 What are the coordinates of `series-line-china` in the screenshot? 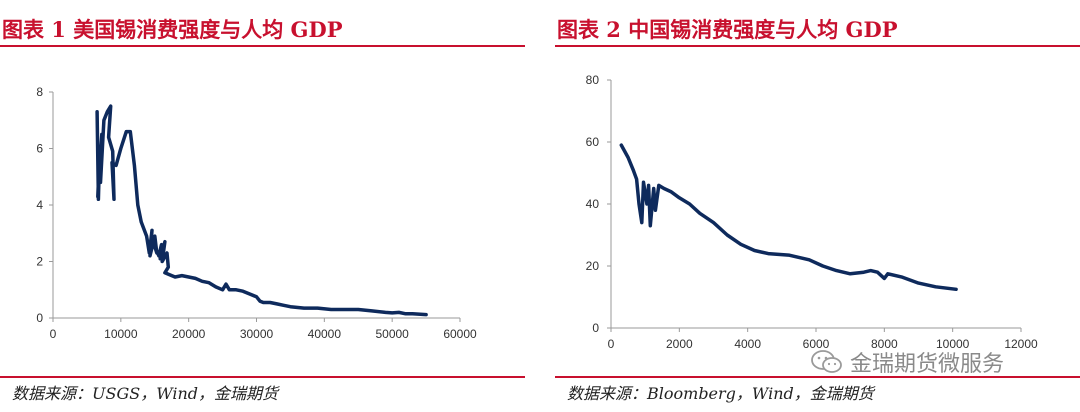 It's located at (788, 217).